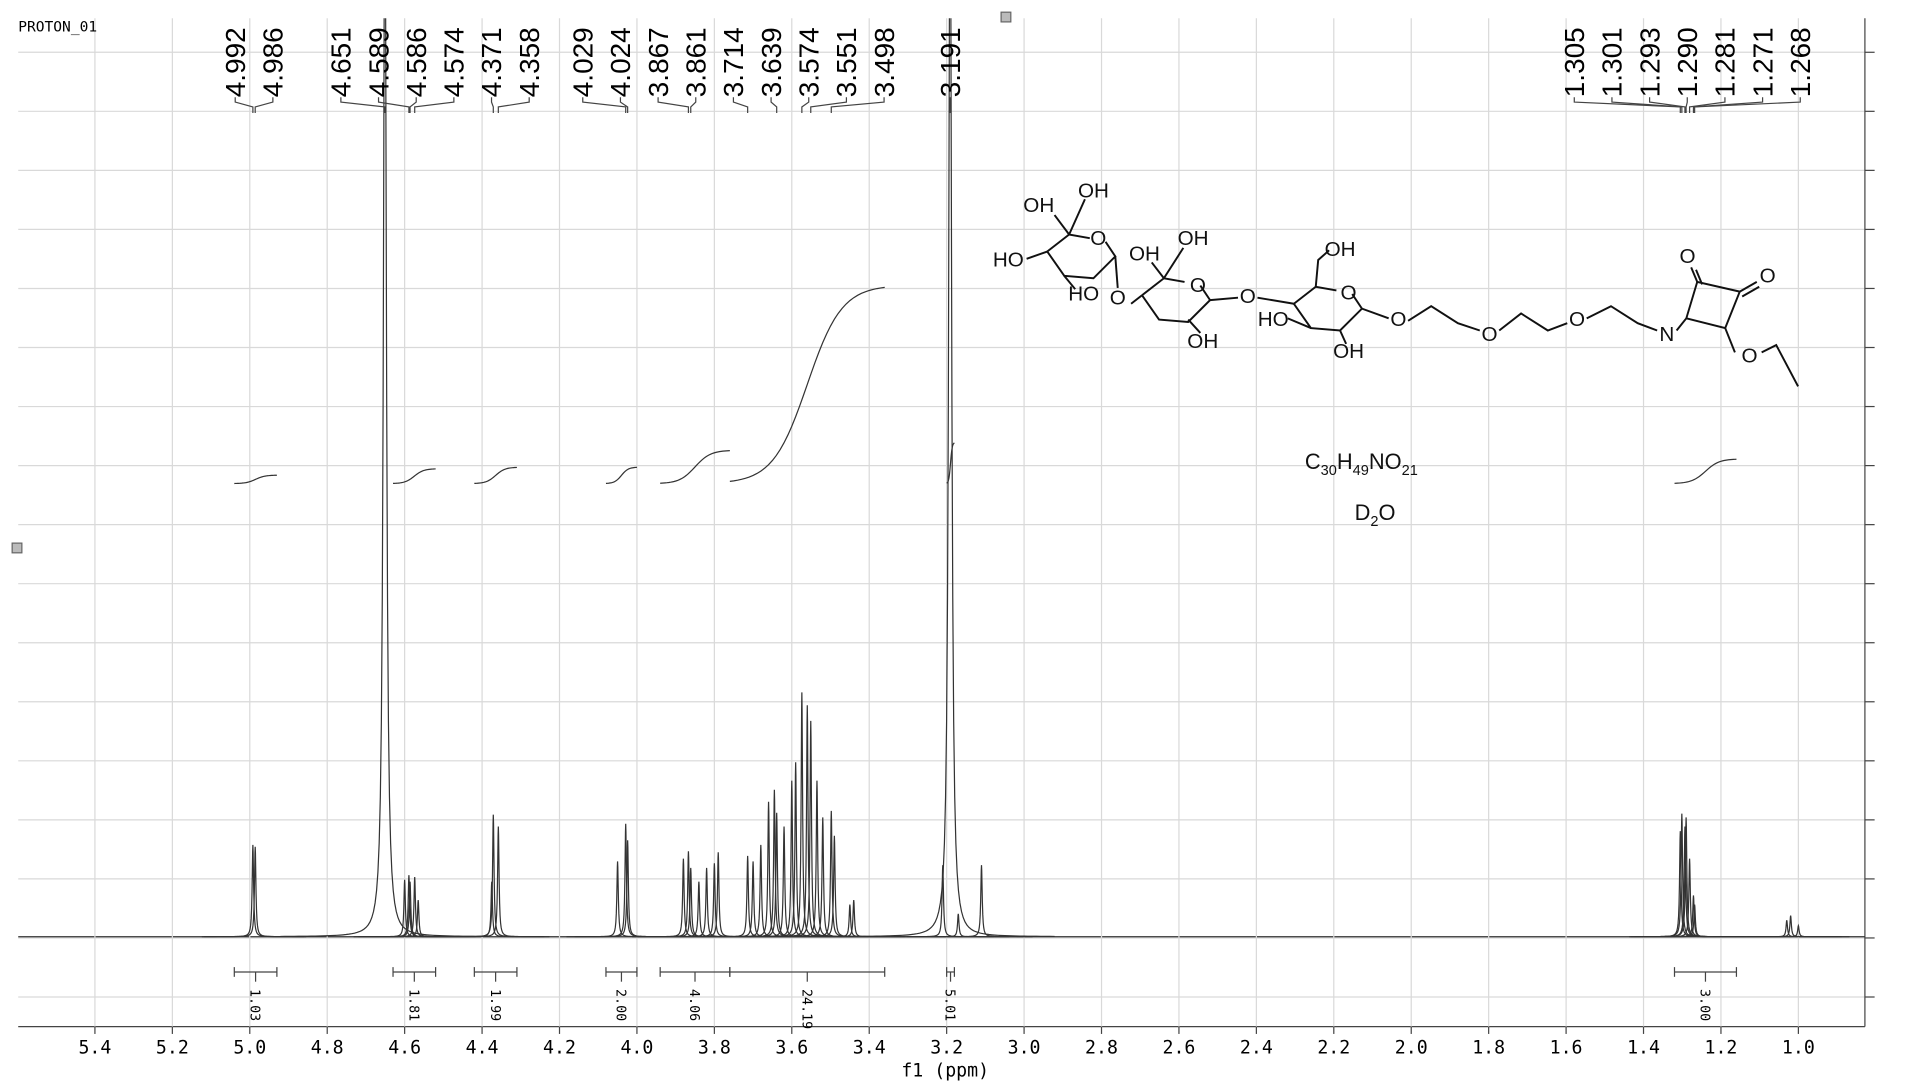 The height and width of the screenshot is (1085, 1905). What do you see at coordinates (884, 62) in the screenshot?
I see `peak-label: 3.498` at bounding box center [884, 62].